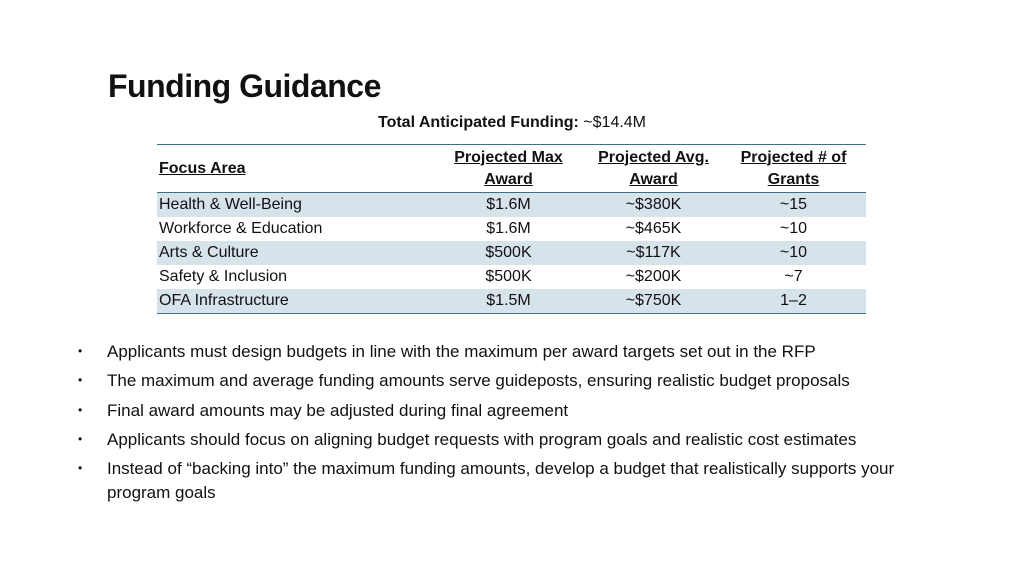 This screenshot has height=576, width=1024. What do you see at coordinates (241, 228) in the screenshot?
I see `cell-focus-area: Workforce & Education` at bounding box center [241, 228].